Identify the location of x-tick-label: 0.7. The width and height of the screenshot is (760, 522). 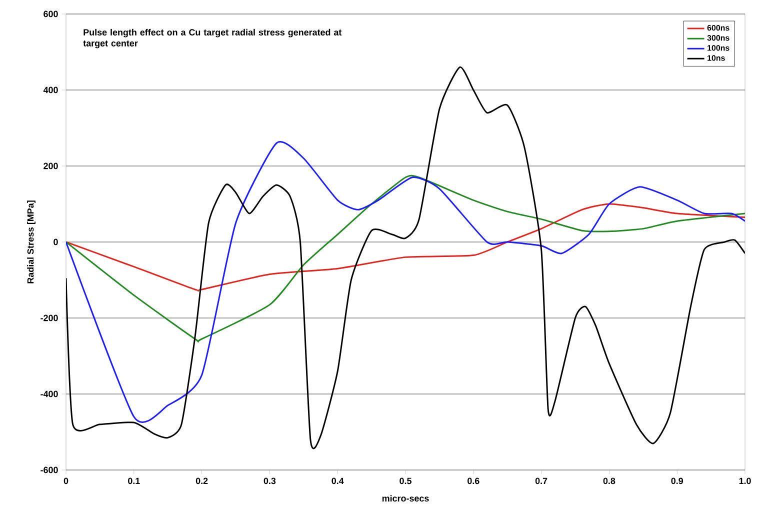
(541, 481).